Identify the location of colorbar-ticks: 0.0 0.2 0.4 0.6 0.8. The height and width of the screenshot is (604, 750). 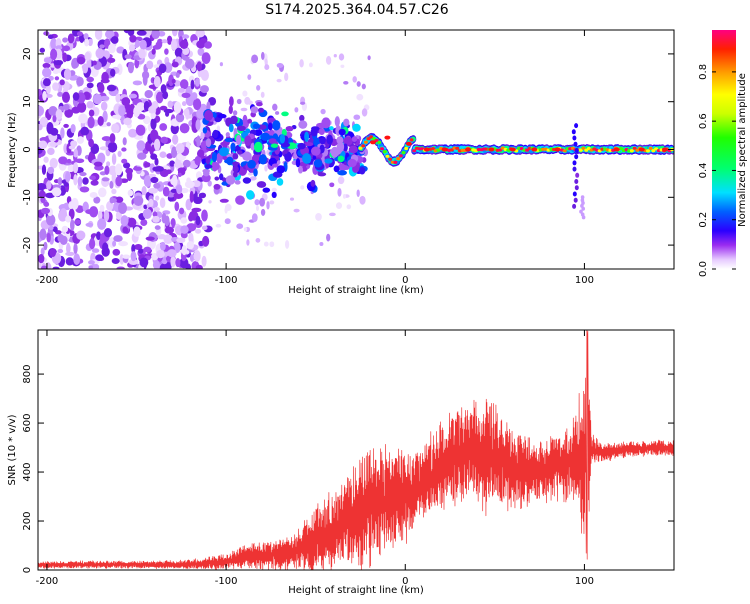
(717, 170).